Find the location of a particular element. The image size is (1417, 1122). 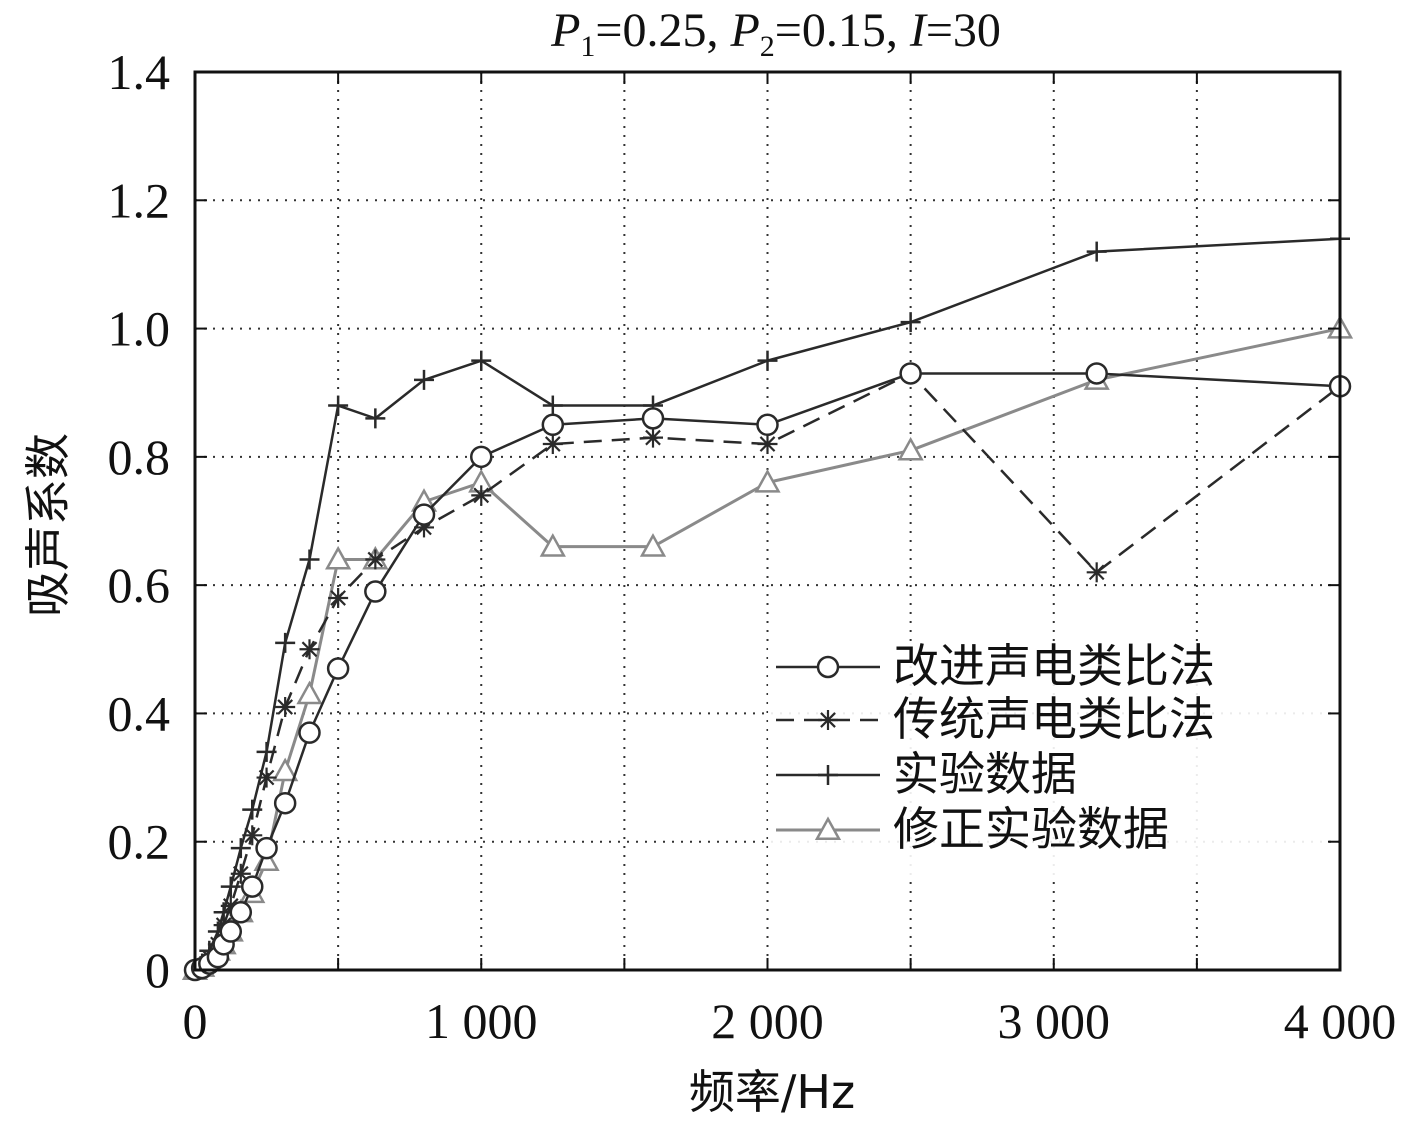

legend-label: 改进声电类比法 is located at coordinates (1054, 666).